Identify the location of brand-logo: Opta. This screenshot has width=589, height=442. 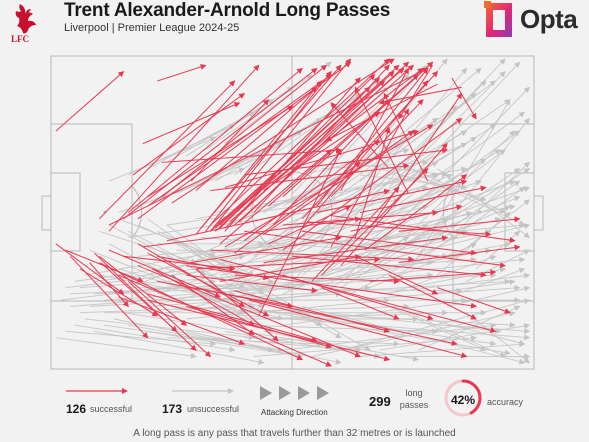
(534, 21).